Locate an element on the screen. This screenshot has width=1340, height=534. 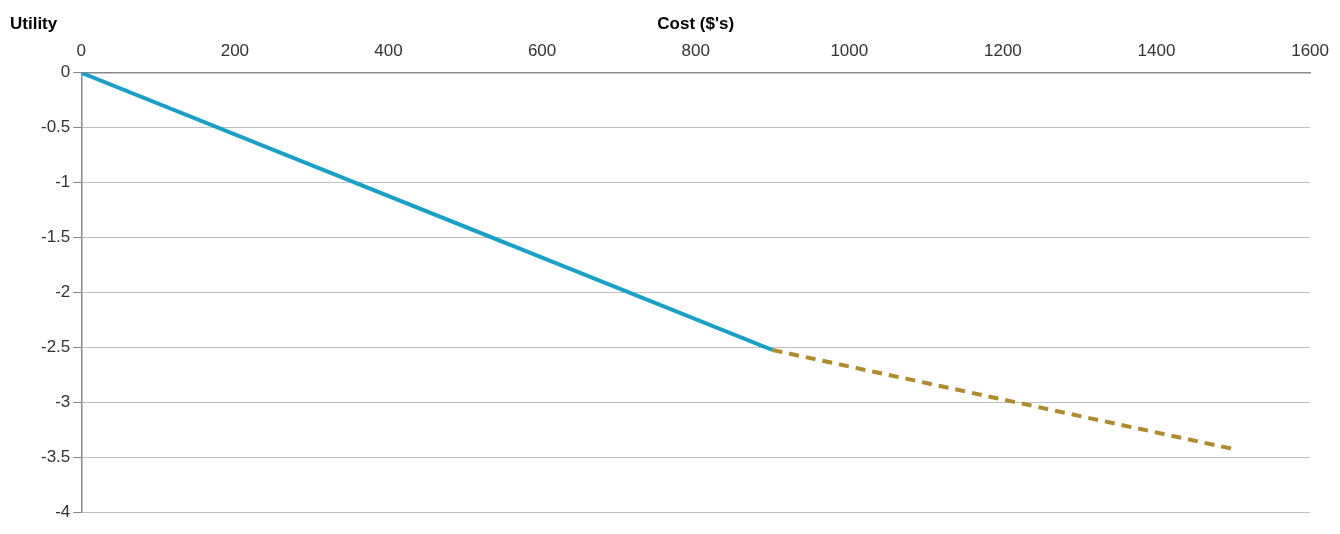
y-tick-label: -2 is located at coordinates (63, 292).